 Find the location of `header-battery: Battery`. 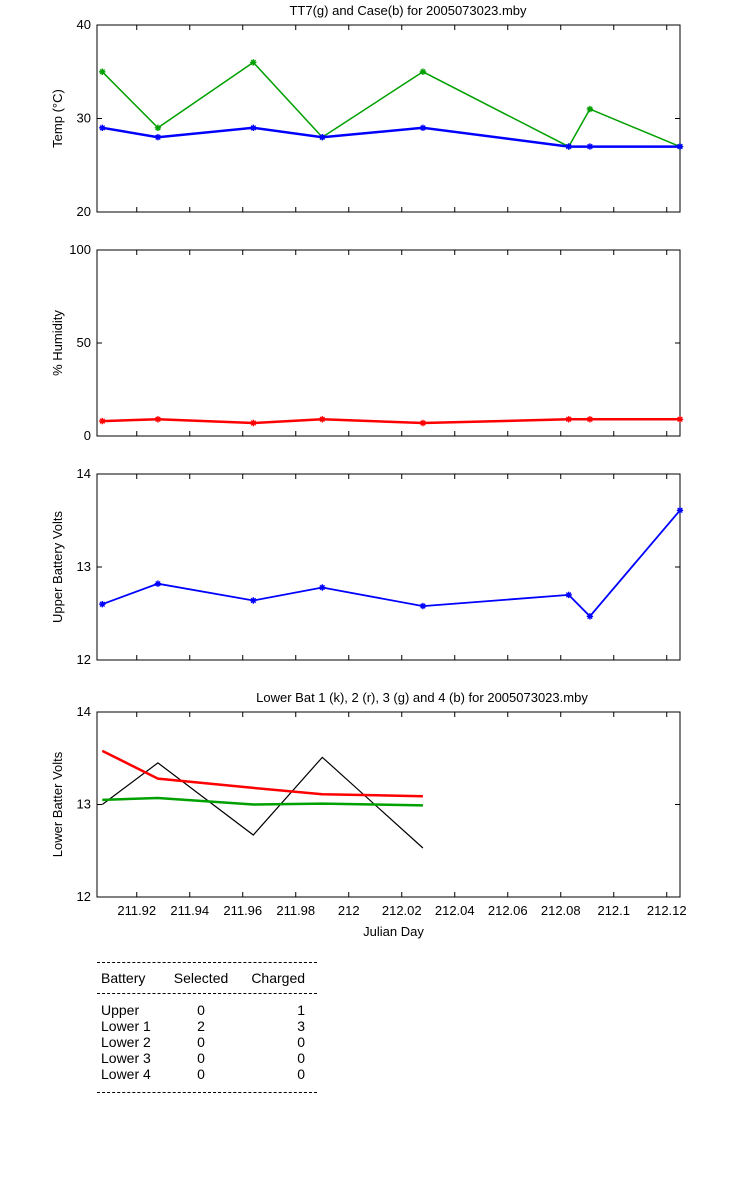

header-battery: Battery is located at coordinates (123, 978).